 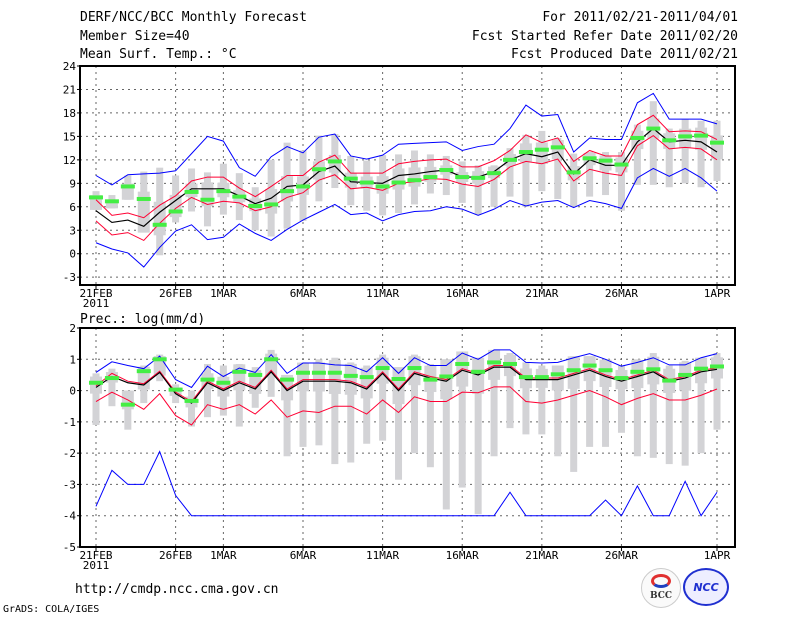 What do you see at coordinates (72, 183) in the screenshot?
I see `y-tick-label: 9` at bounding box center [72, 183].